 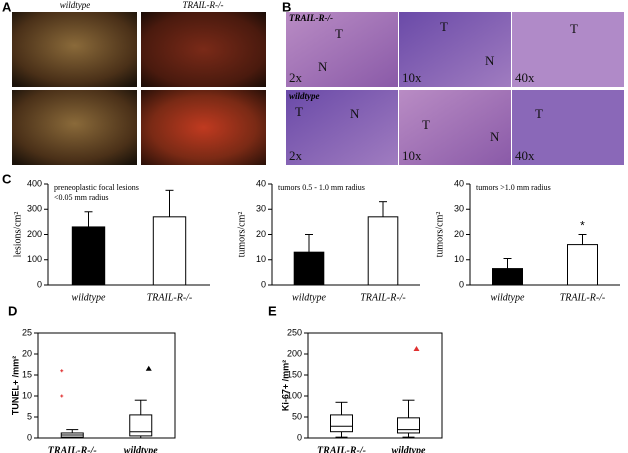 I want to click on panel-letter: C, so click(x=7, y=178).